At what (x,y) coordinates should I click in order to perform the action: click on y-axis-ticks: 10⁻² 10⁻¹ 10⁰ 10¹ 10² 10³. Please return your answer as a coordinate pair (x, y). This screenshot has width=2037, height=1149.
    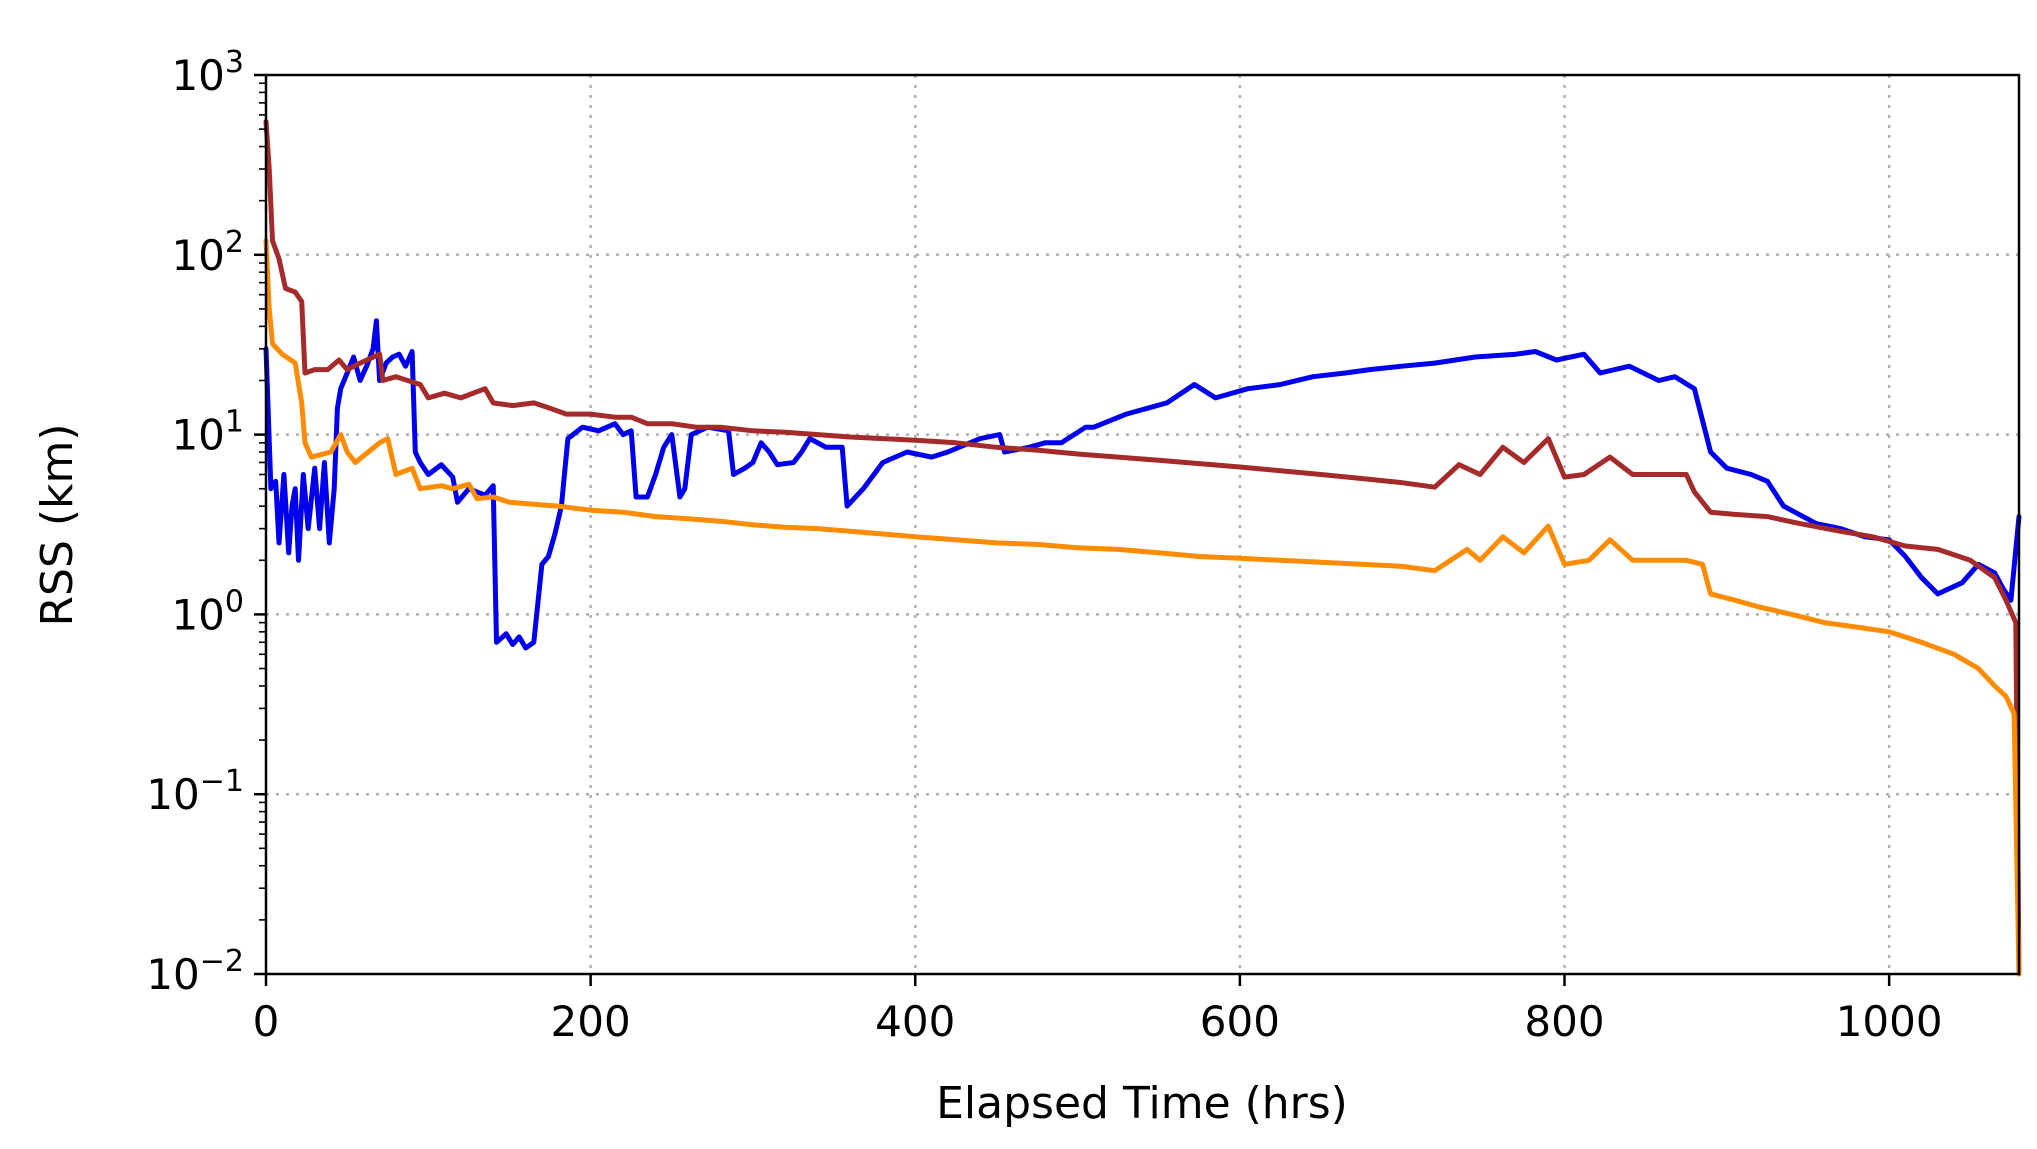
    Looking at the image, I should click on (206, 522).